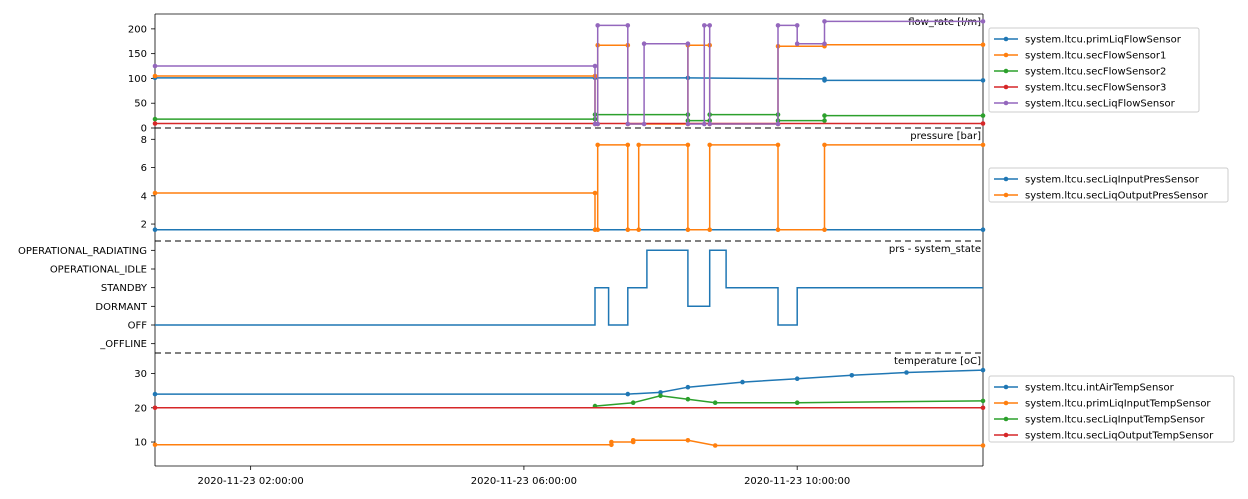 The image size is (1248, 499). What do you see at coordinates (1111, 409) in the screenshot?
I see `panel-3-legend` at bounding box center [1111, 409].